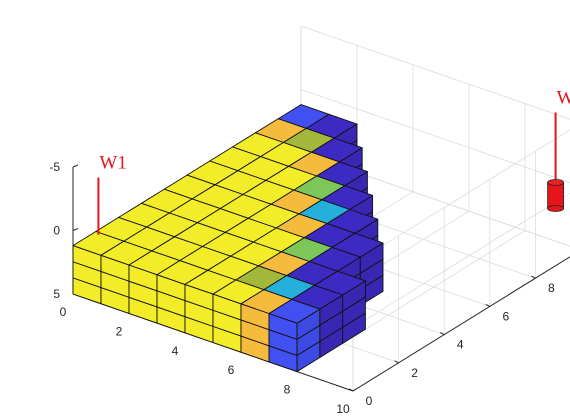 The height and width of the screenshot is (420, 570). What do you see at coordinates (460, 345) in the screenshot?
I see `y-tick-label: 4` at bounding box center [460, 345].